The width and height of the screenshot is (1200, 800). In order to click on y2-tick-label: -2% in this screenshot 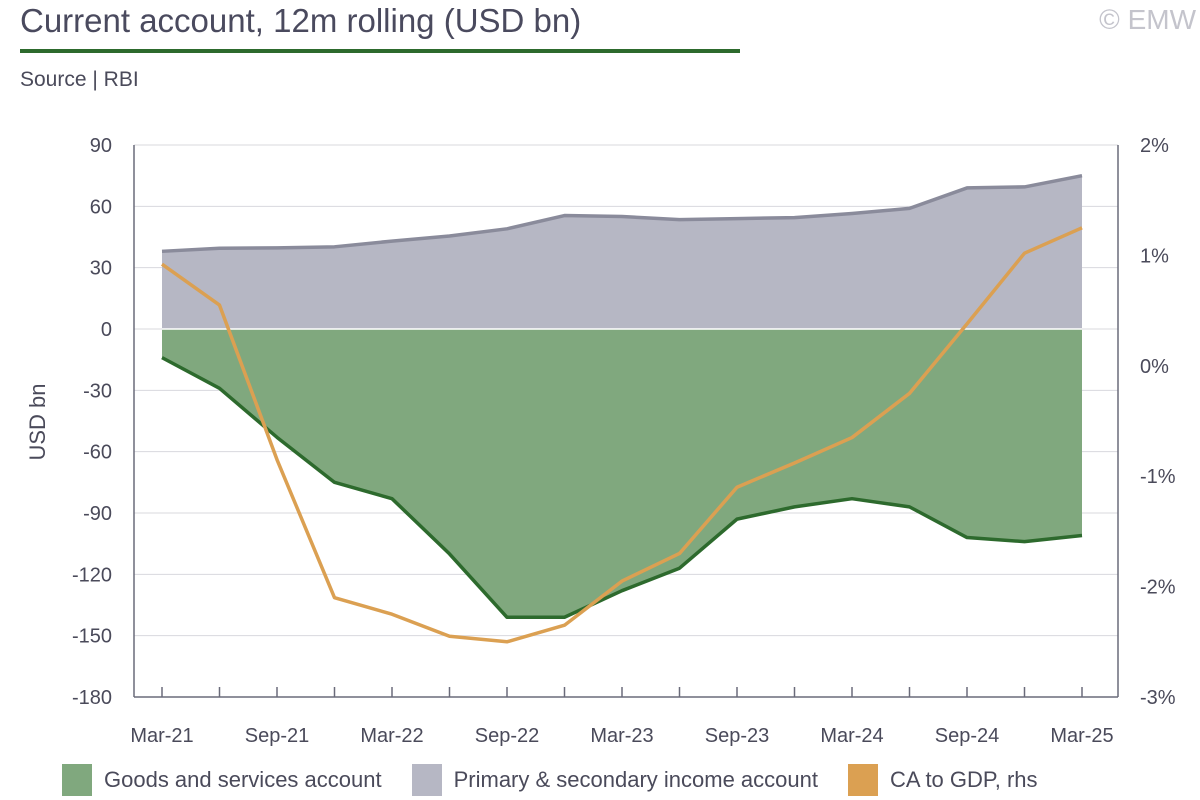, I will do `click(1158, 588)`.